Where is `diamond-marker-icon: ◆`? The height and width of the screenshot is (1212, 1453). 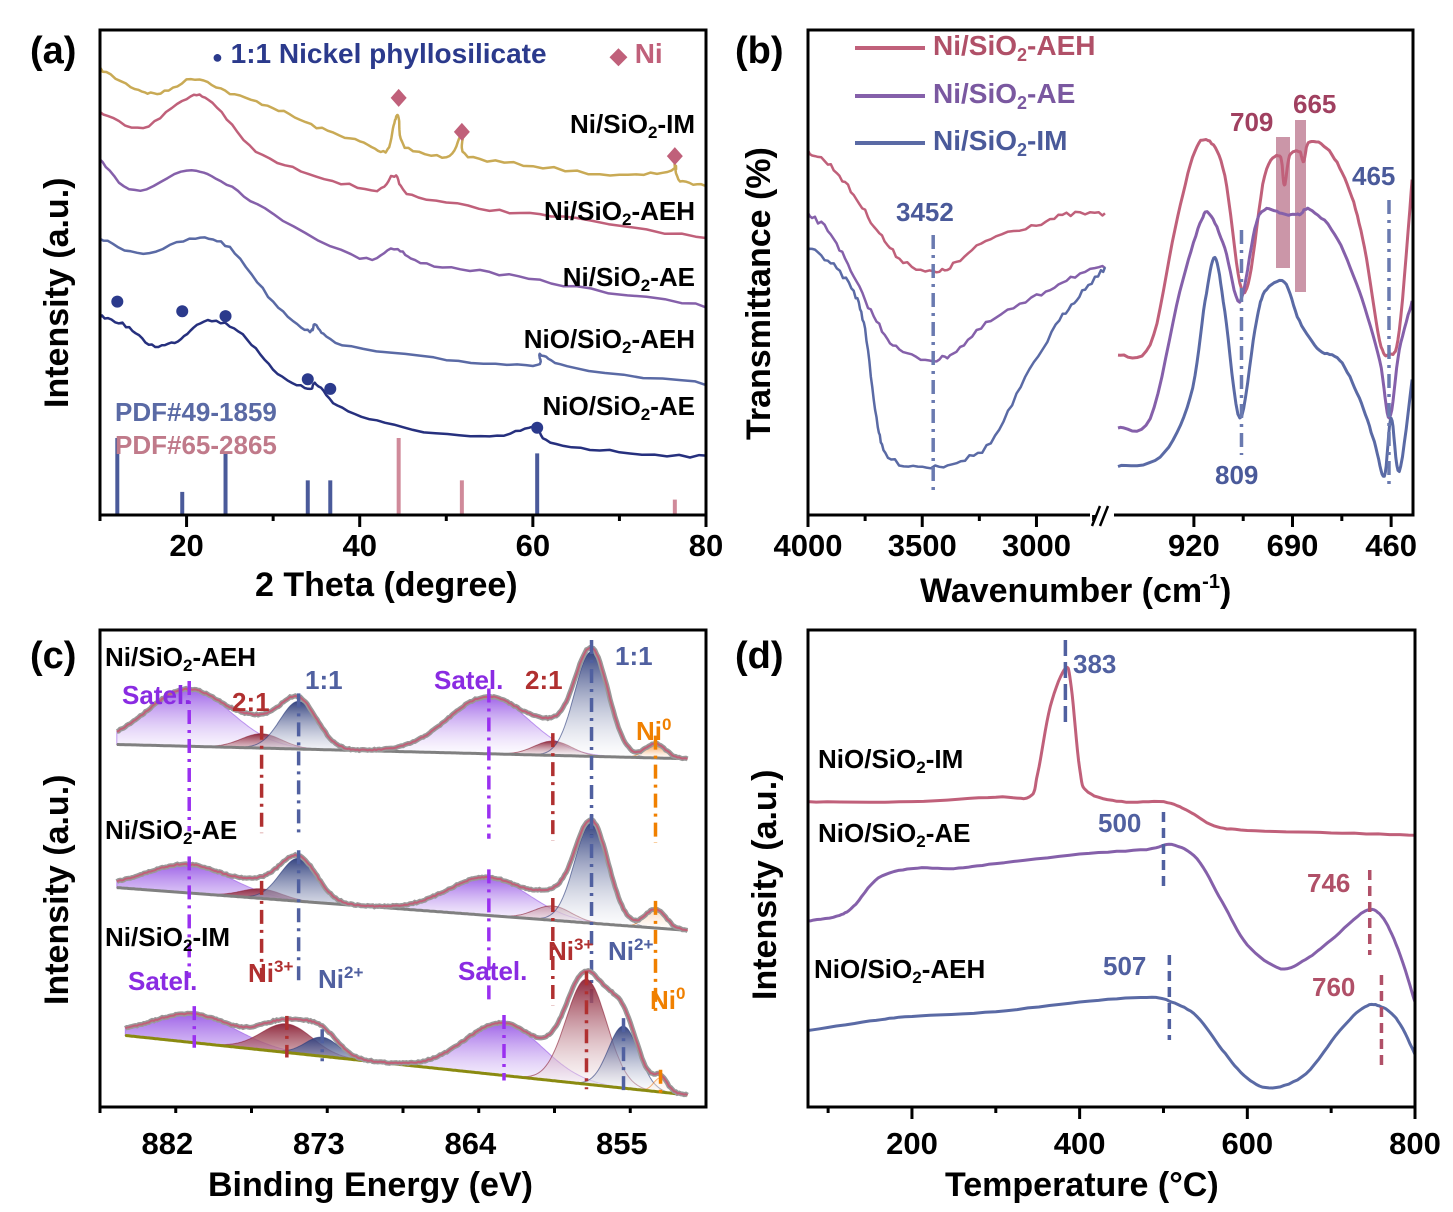
diamond-marker-icon: ◆ is located at coordinates (618, 55).